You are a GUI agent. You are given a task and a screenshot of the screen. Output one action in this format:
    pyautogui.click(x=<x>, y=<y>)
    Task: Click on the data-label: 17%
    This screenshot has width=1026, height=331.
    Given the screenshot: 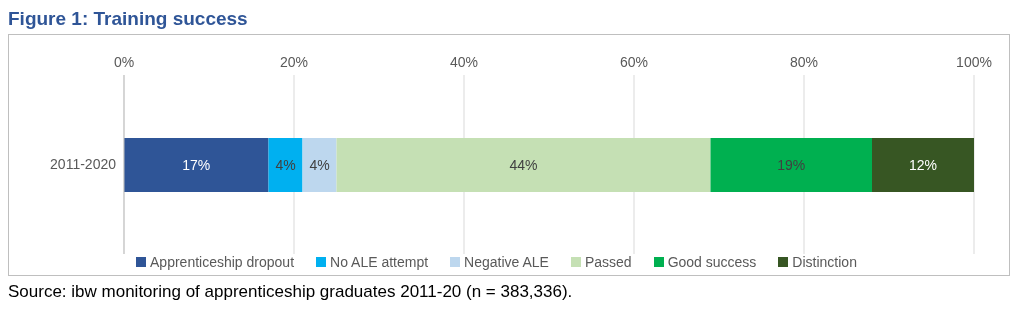 What is the action you would take?
    pyautogui.click(x=196, y=165)
    